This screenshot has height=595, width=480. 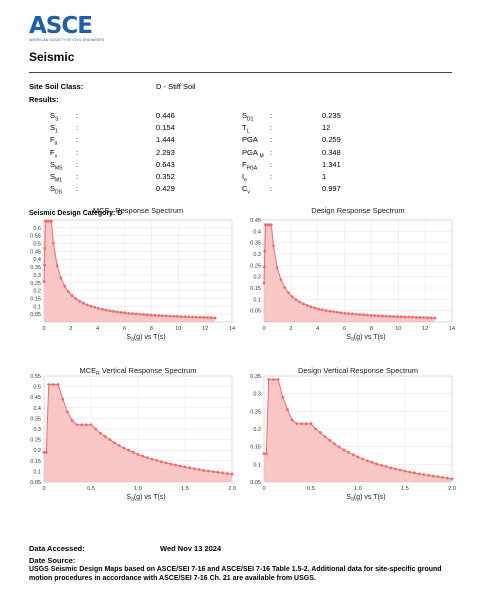 What do you see at coordinates (54, 153) in the screenshot?
I see `param-symbol: Fv` at bounding box center [54, 153].